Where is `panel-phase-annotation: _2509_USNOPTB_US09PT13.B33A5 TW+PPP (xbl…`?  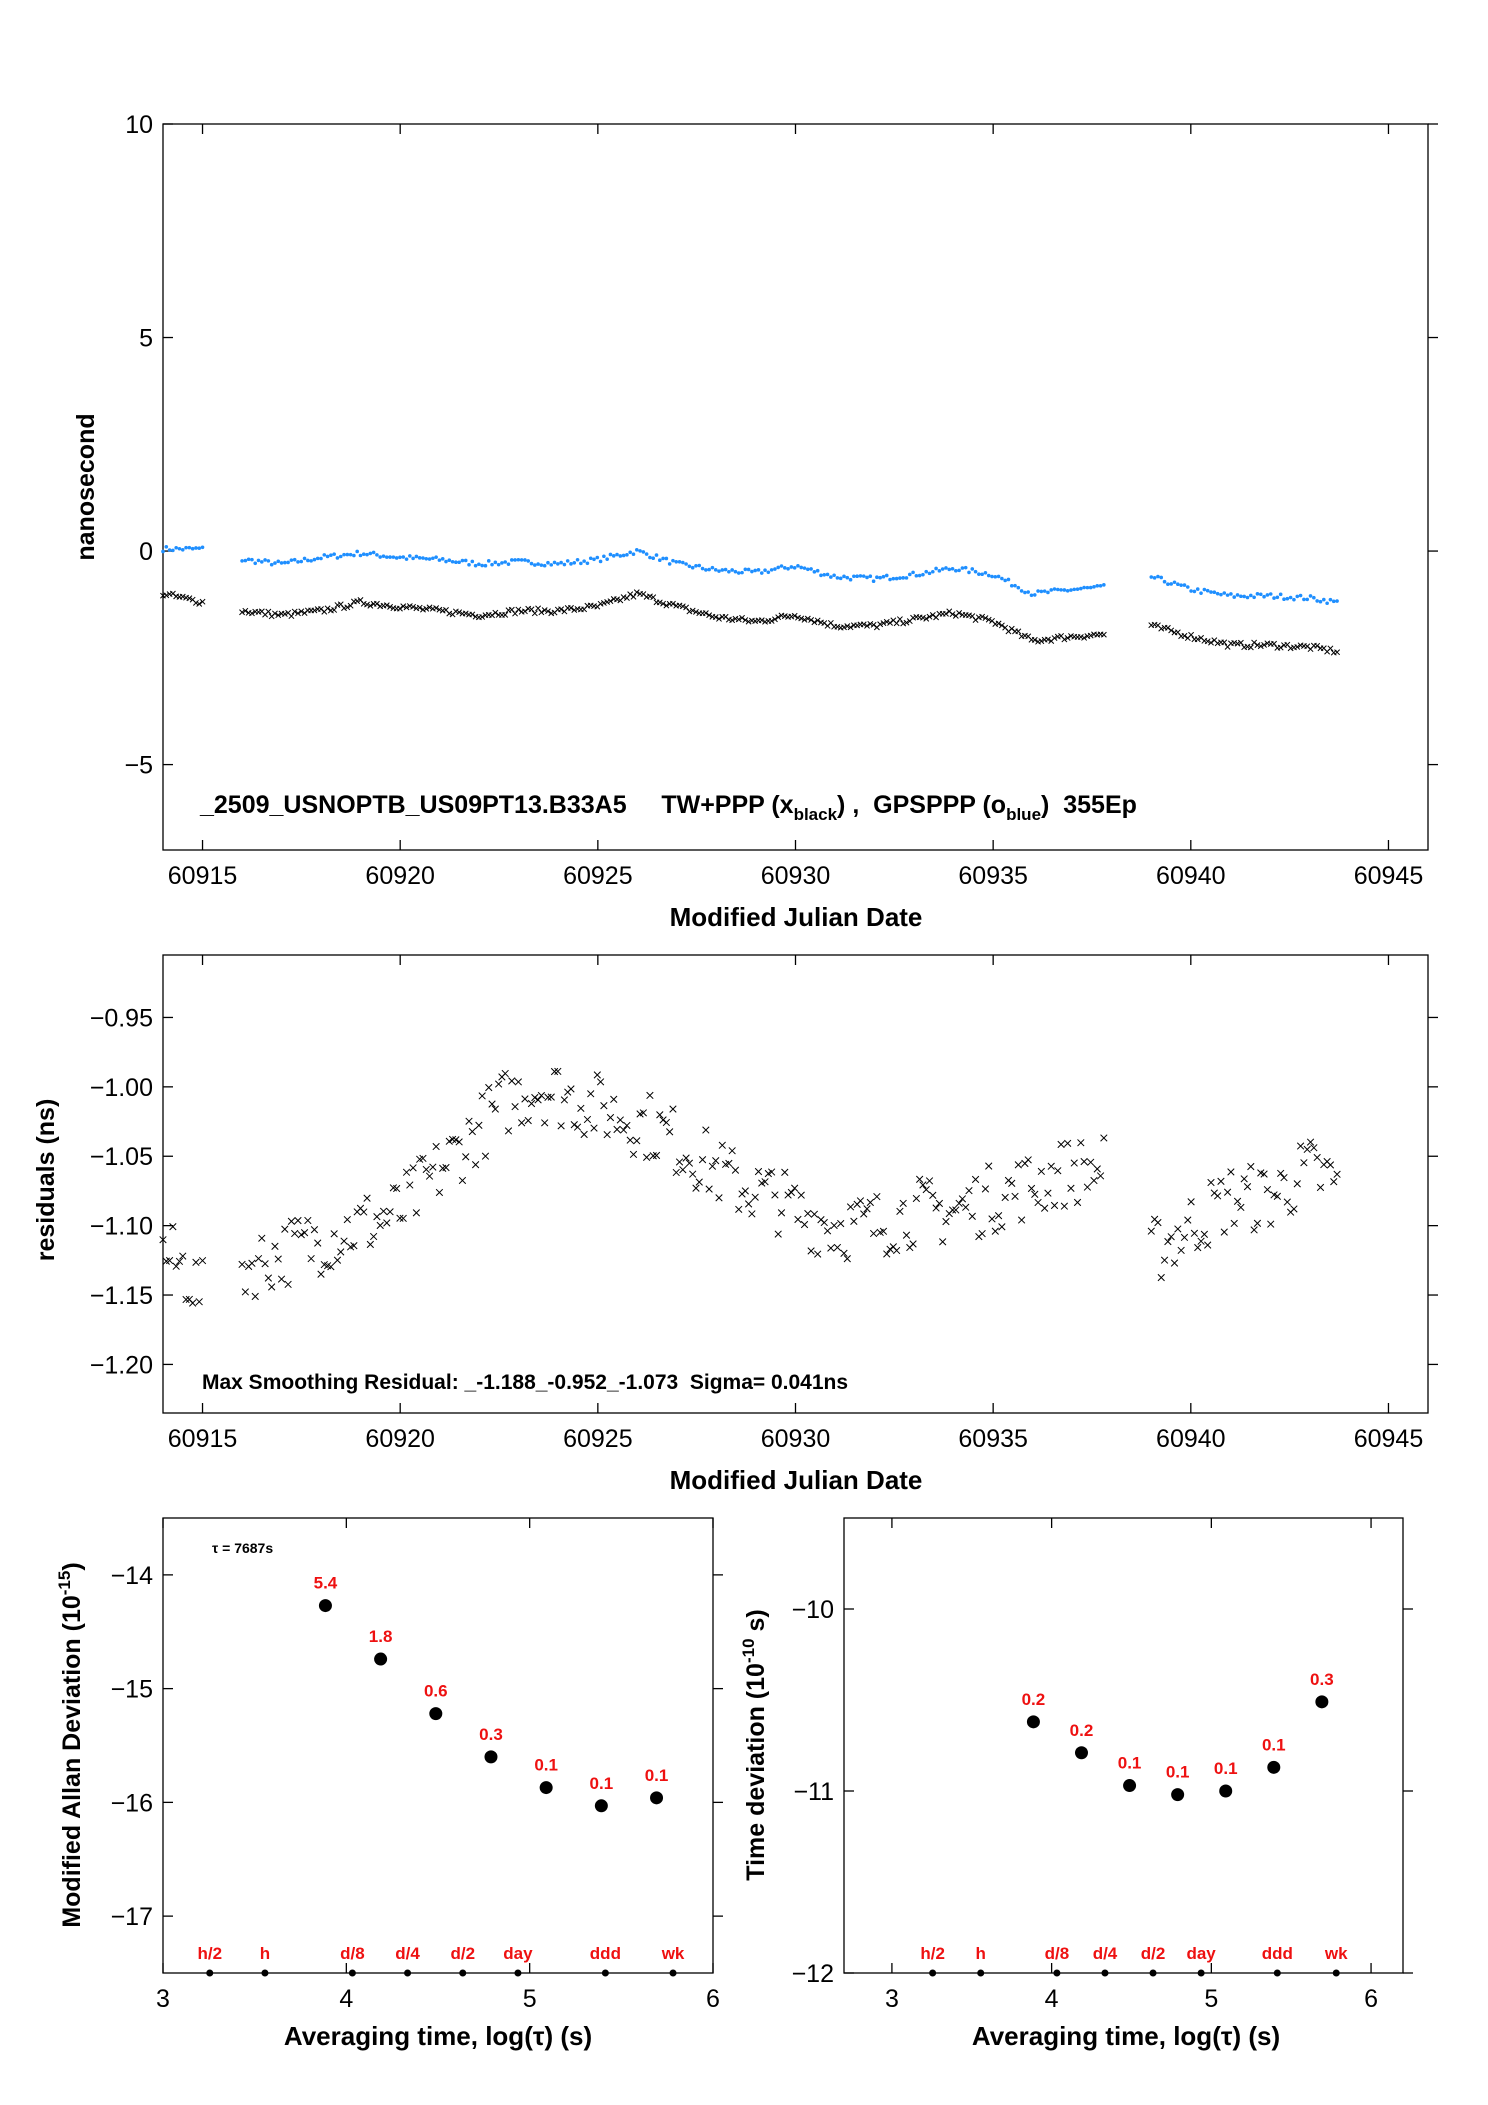
panel-phase-annotation: _2509_USNOPTB_US09PT13.B33A5 TW+PPP (xbl… is located at coordinates (668, 807).